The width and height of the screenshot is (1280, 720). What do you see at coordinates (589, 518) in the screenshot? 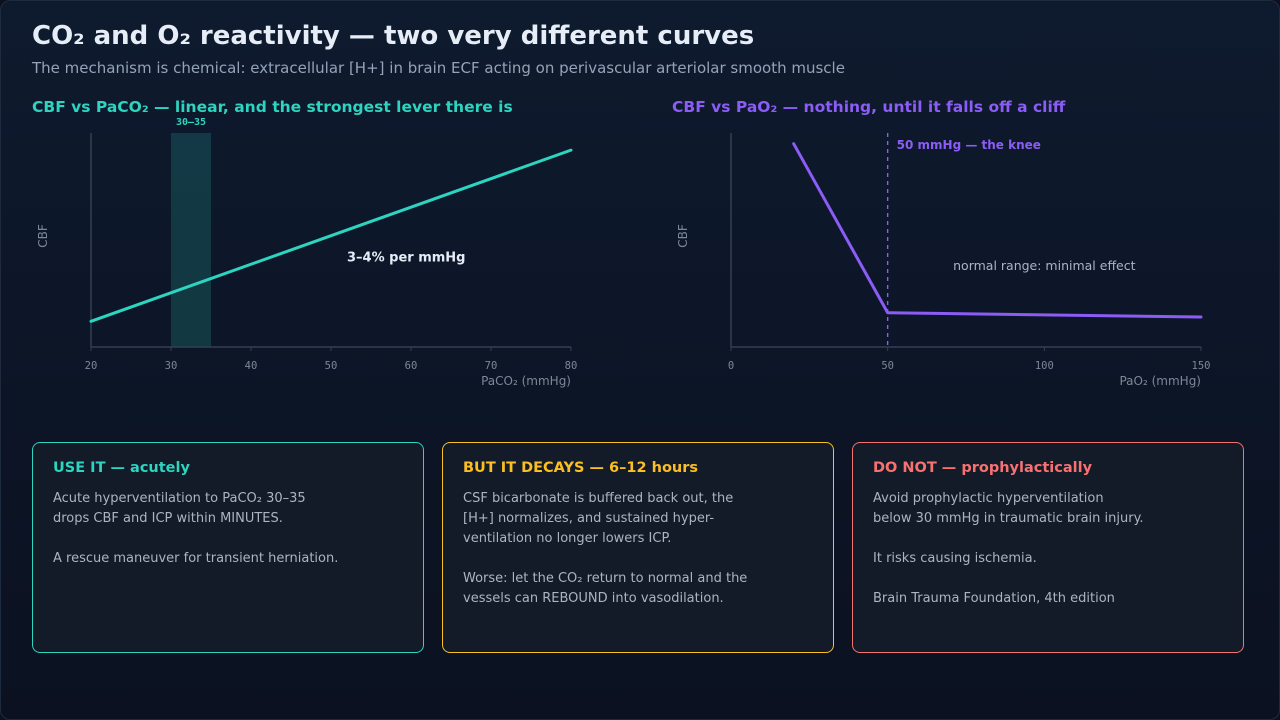
I see `card-text-line: [H+] normalizes, and sustained hyper-` at bounding box center [589, 518].